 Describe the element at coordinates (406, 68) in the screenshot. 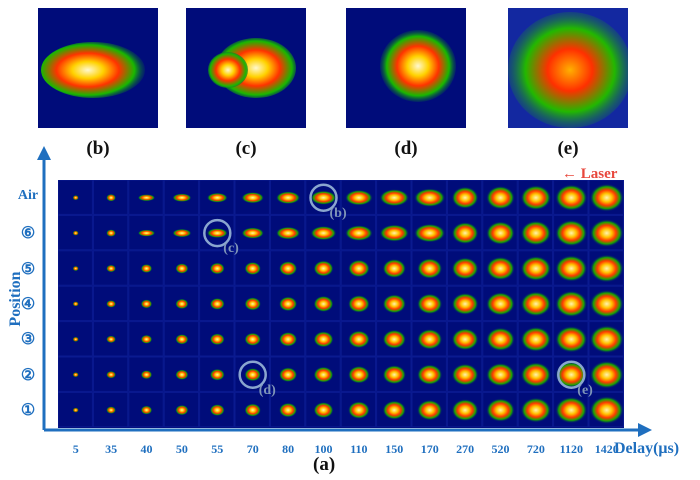

I see `top-image-d` at that location.